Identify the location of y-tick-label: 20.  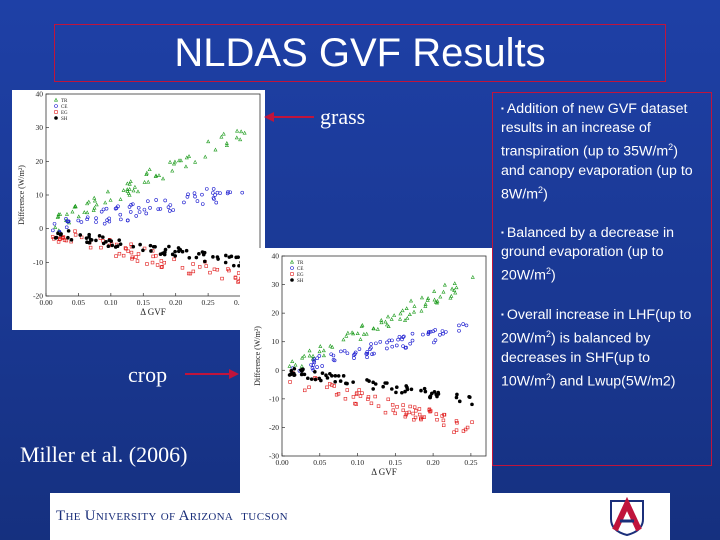
(276, 313).